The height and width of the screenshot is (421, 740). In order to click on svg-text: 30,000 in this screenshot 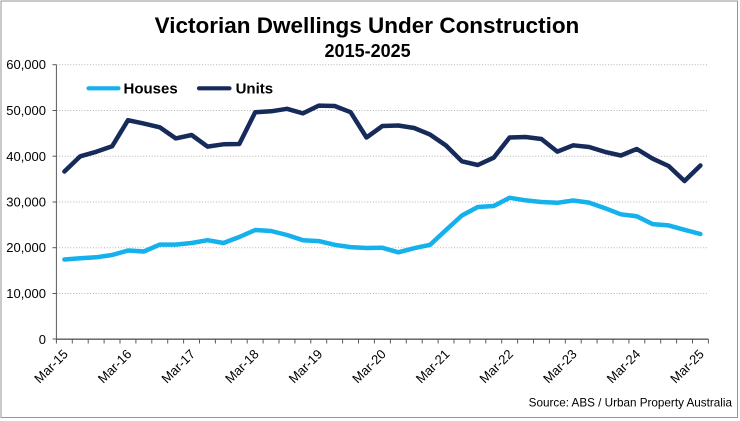, I will do `click(26, 202)`.